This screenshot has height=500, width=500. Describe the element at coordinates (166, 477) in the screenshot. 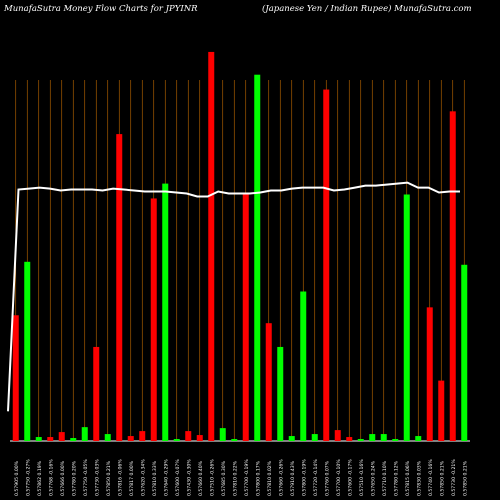

I see `x-tick-label: 0.57640 -0.29%` at that location.